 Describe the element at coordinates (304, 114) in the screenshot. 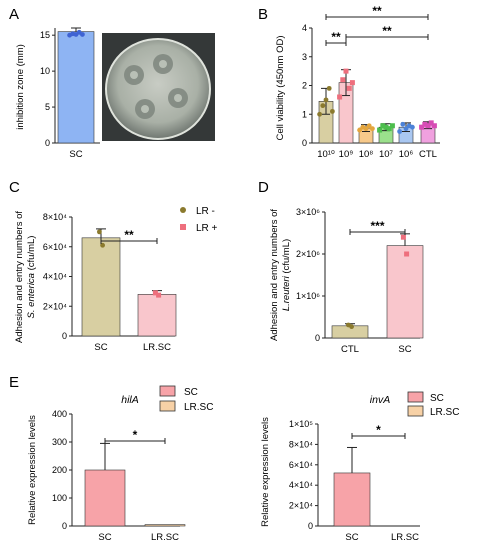

I see `y-tick-label: 1` at that location.